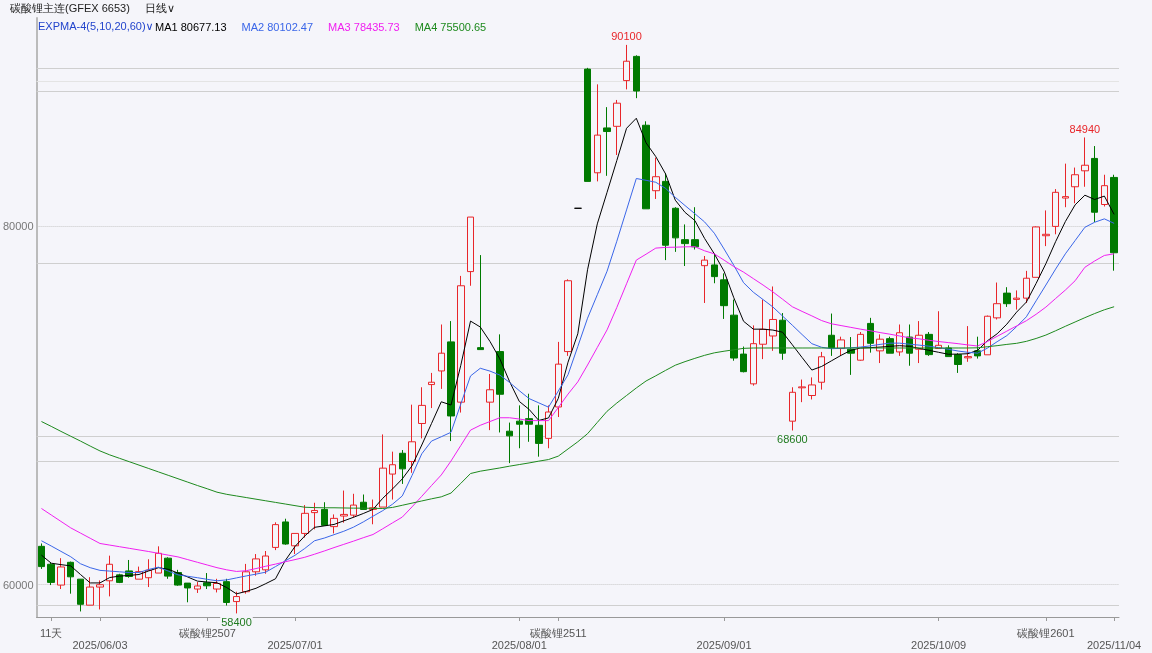 The image size is (1152, 653). What do you see at coordinates (792, 438) in the screenshot?
I see `annotation: 68600` at bounding box center [792, 438].